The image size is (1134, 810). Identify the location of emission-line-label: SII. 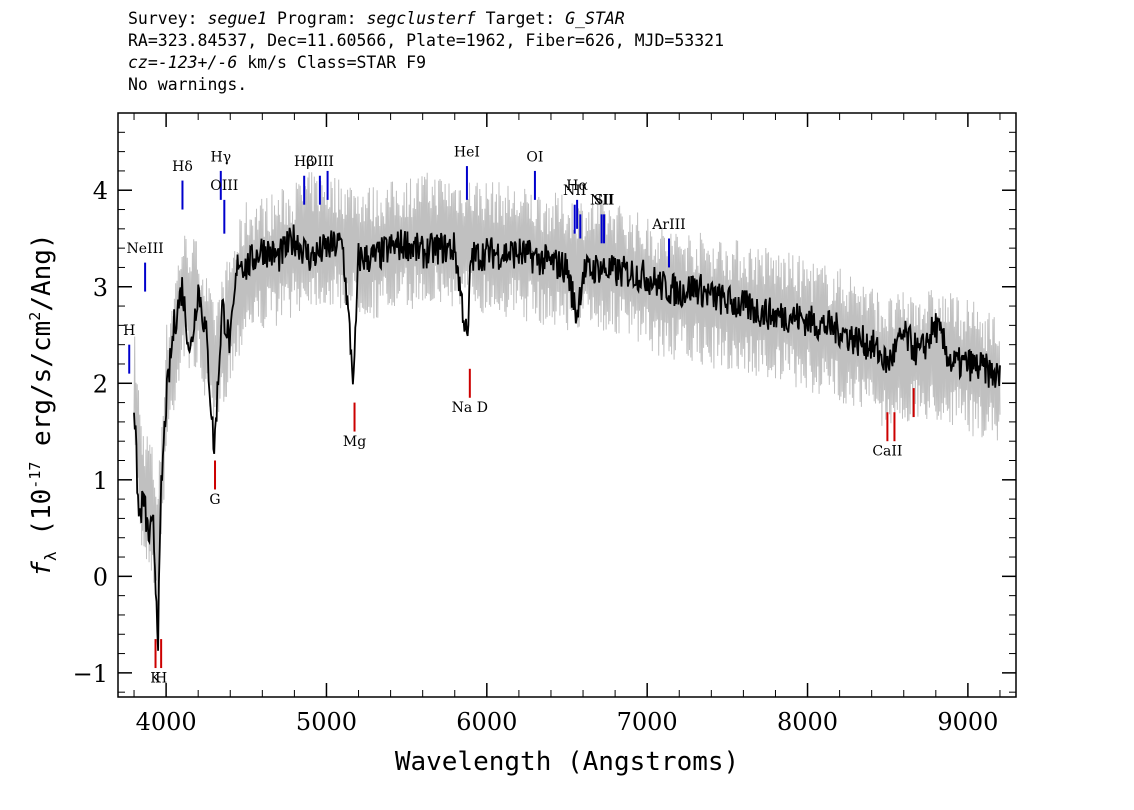
(604, 201).